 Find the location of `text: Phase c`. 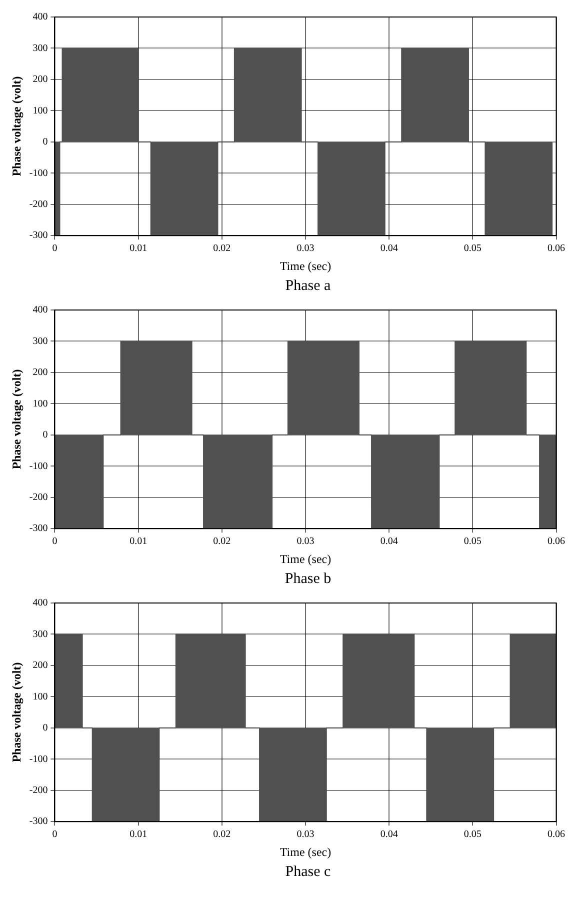

text: Phase c is located at coordinates (308, 872).